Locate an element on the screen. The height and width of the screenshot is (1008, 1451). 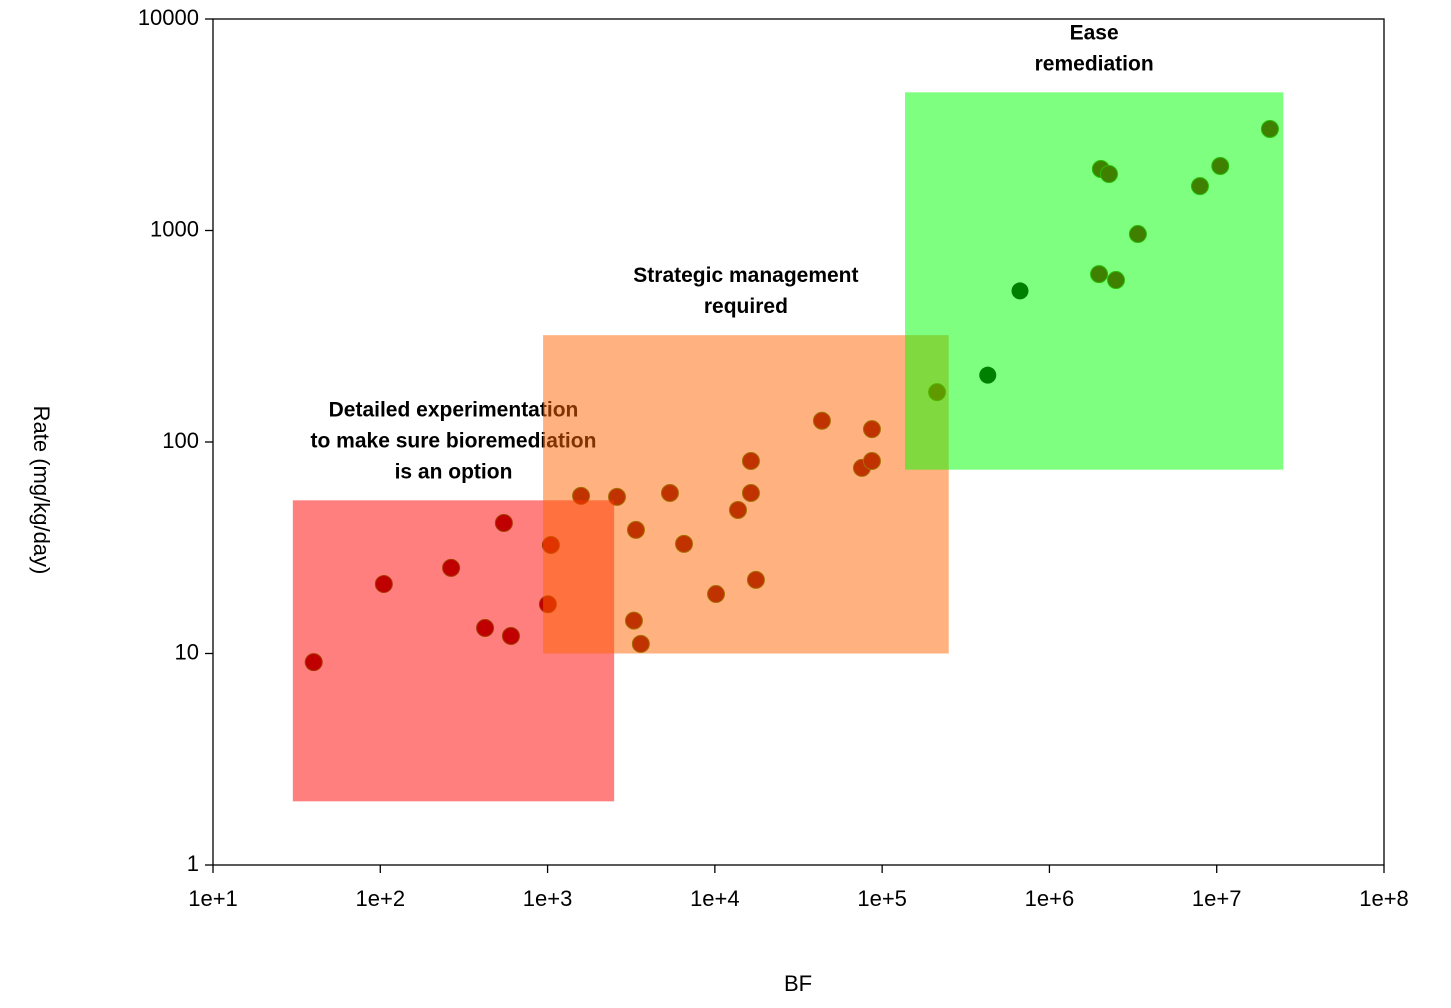
x-tick-label: 1e+2 is located at coordinates (381, 898).